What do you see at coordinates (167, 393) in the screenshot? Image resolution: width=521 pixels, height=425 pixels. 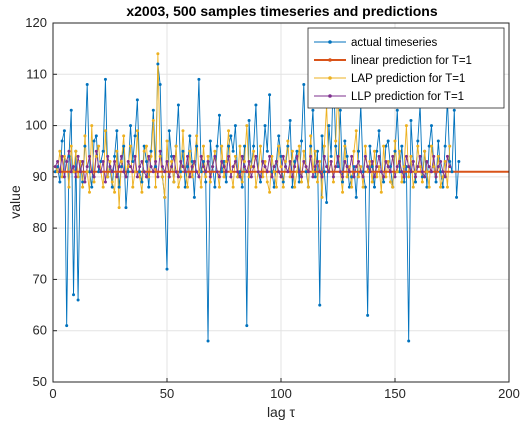 I see `x-tick-label: 50` at bounding box center [167, 393].